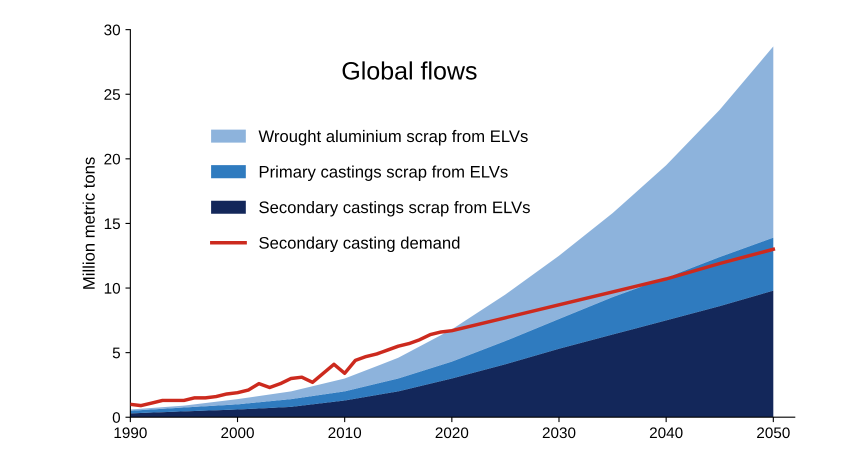 The height and width of the screenshot is (456, 841). I want to click on y-tick-label: 10, so click(112, 288).